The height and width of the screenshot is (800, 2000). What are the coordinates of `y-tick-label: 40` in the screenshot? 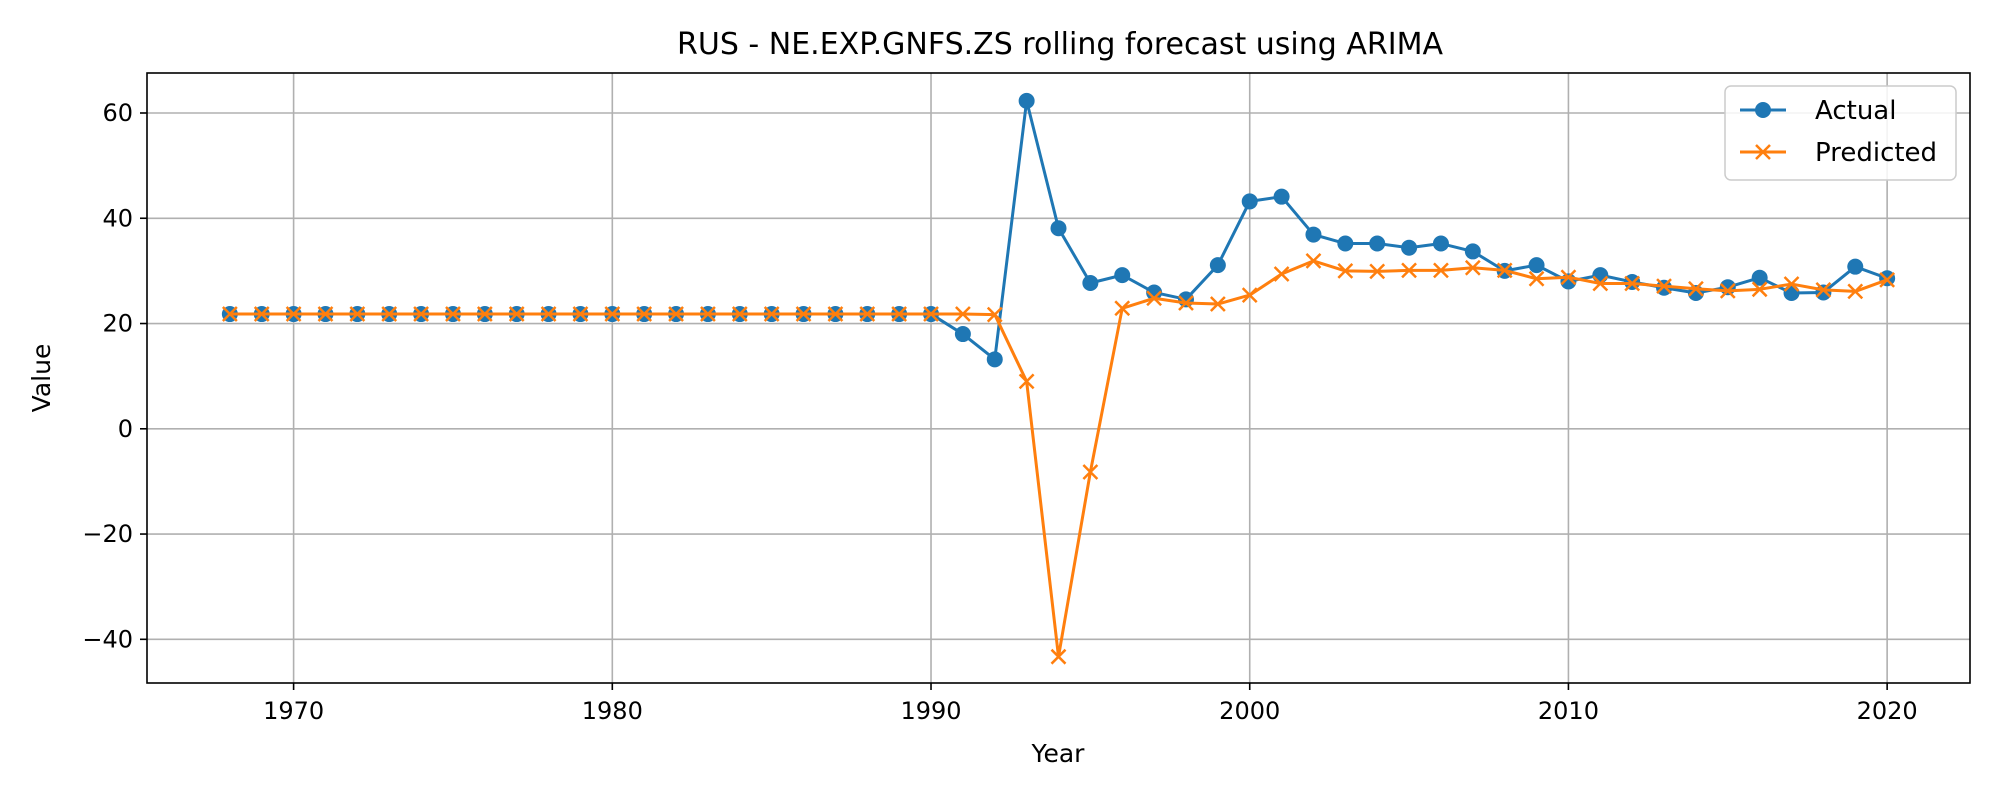 It's located at (117, 218).